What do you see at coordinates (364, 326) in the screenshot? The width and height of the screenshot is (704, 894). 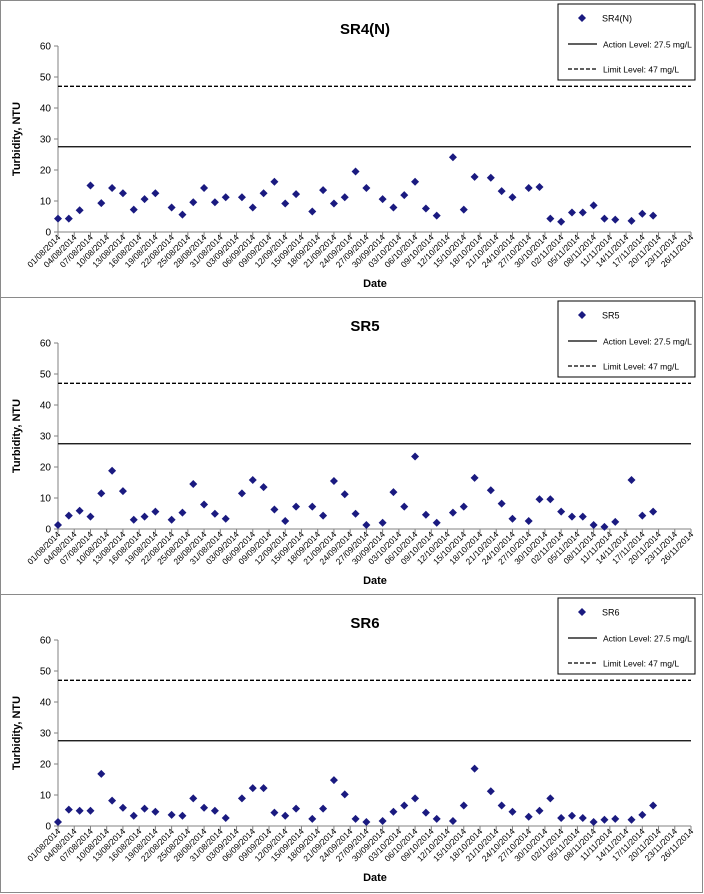 I see `chart-title: SR5` at bounding box center [364, 326].